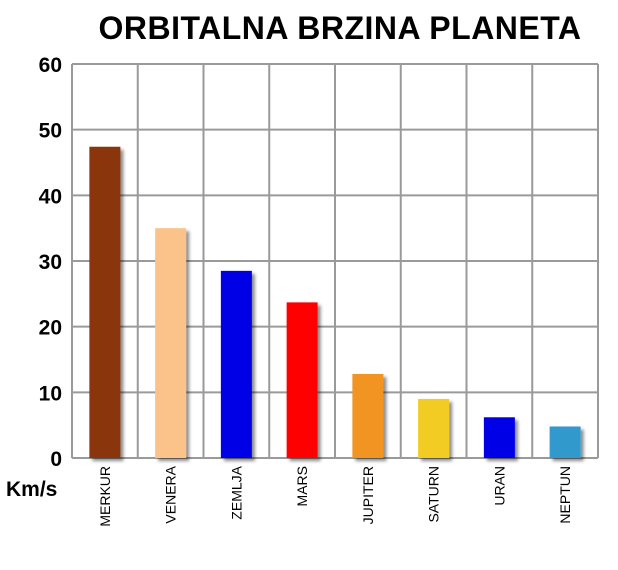  Describe the element at coordinates (302, 486) in the screenshot. I see `x-tick-label: MARS` at that location.